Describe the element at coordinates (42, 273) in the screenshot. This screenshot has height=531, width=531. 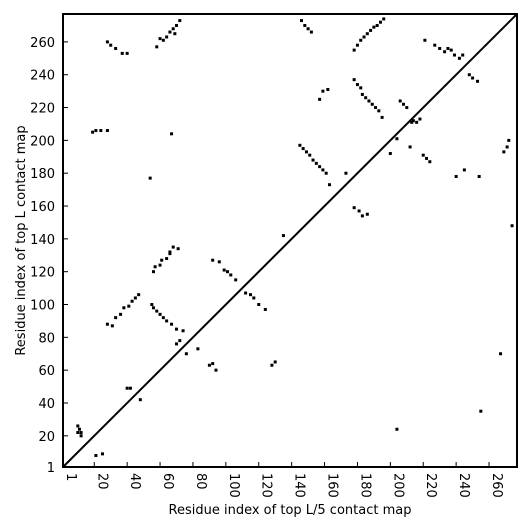
I see `y-tick-label: 120` at that location.